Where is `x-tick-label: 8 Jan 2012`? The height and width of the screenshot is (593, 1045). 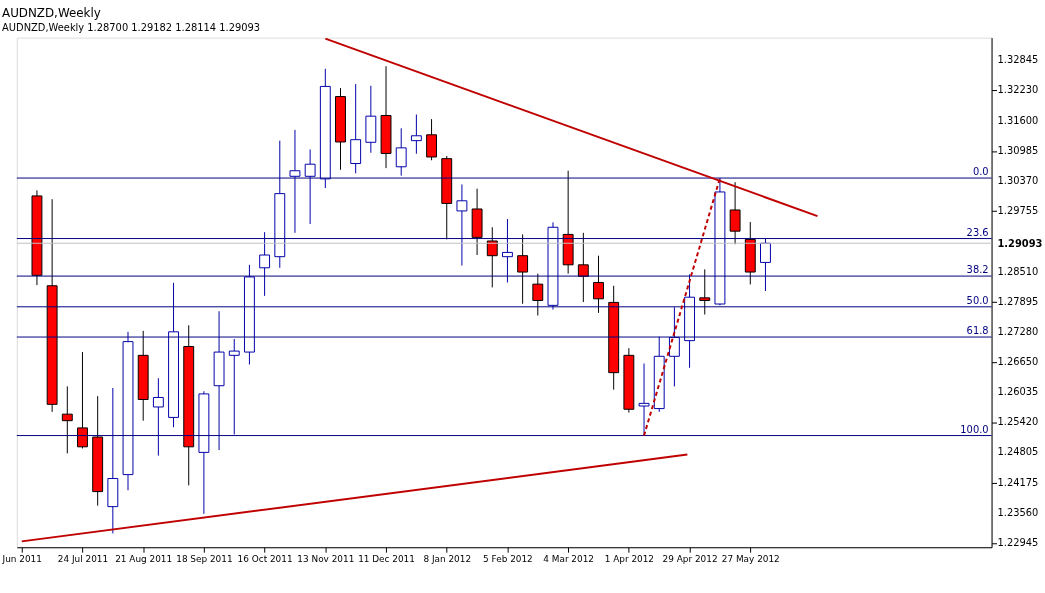
x-tick-label: 8 Jan 2012 is located at coordinates (447, 558).